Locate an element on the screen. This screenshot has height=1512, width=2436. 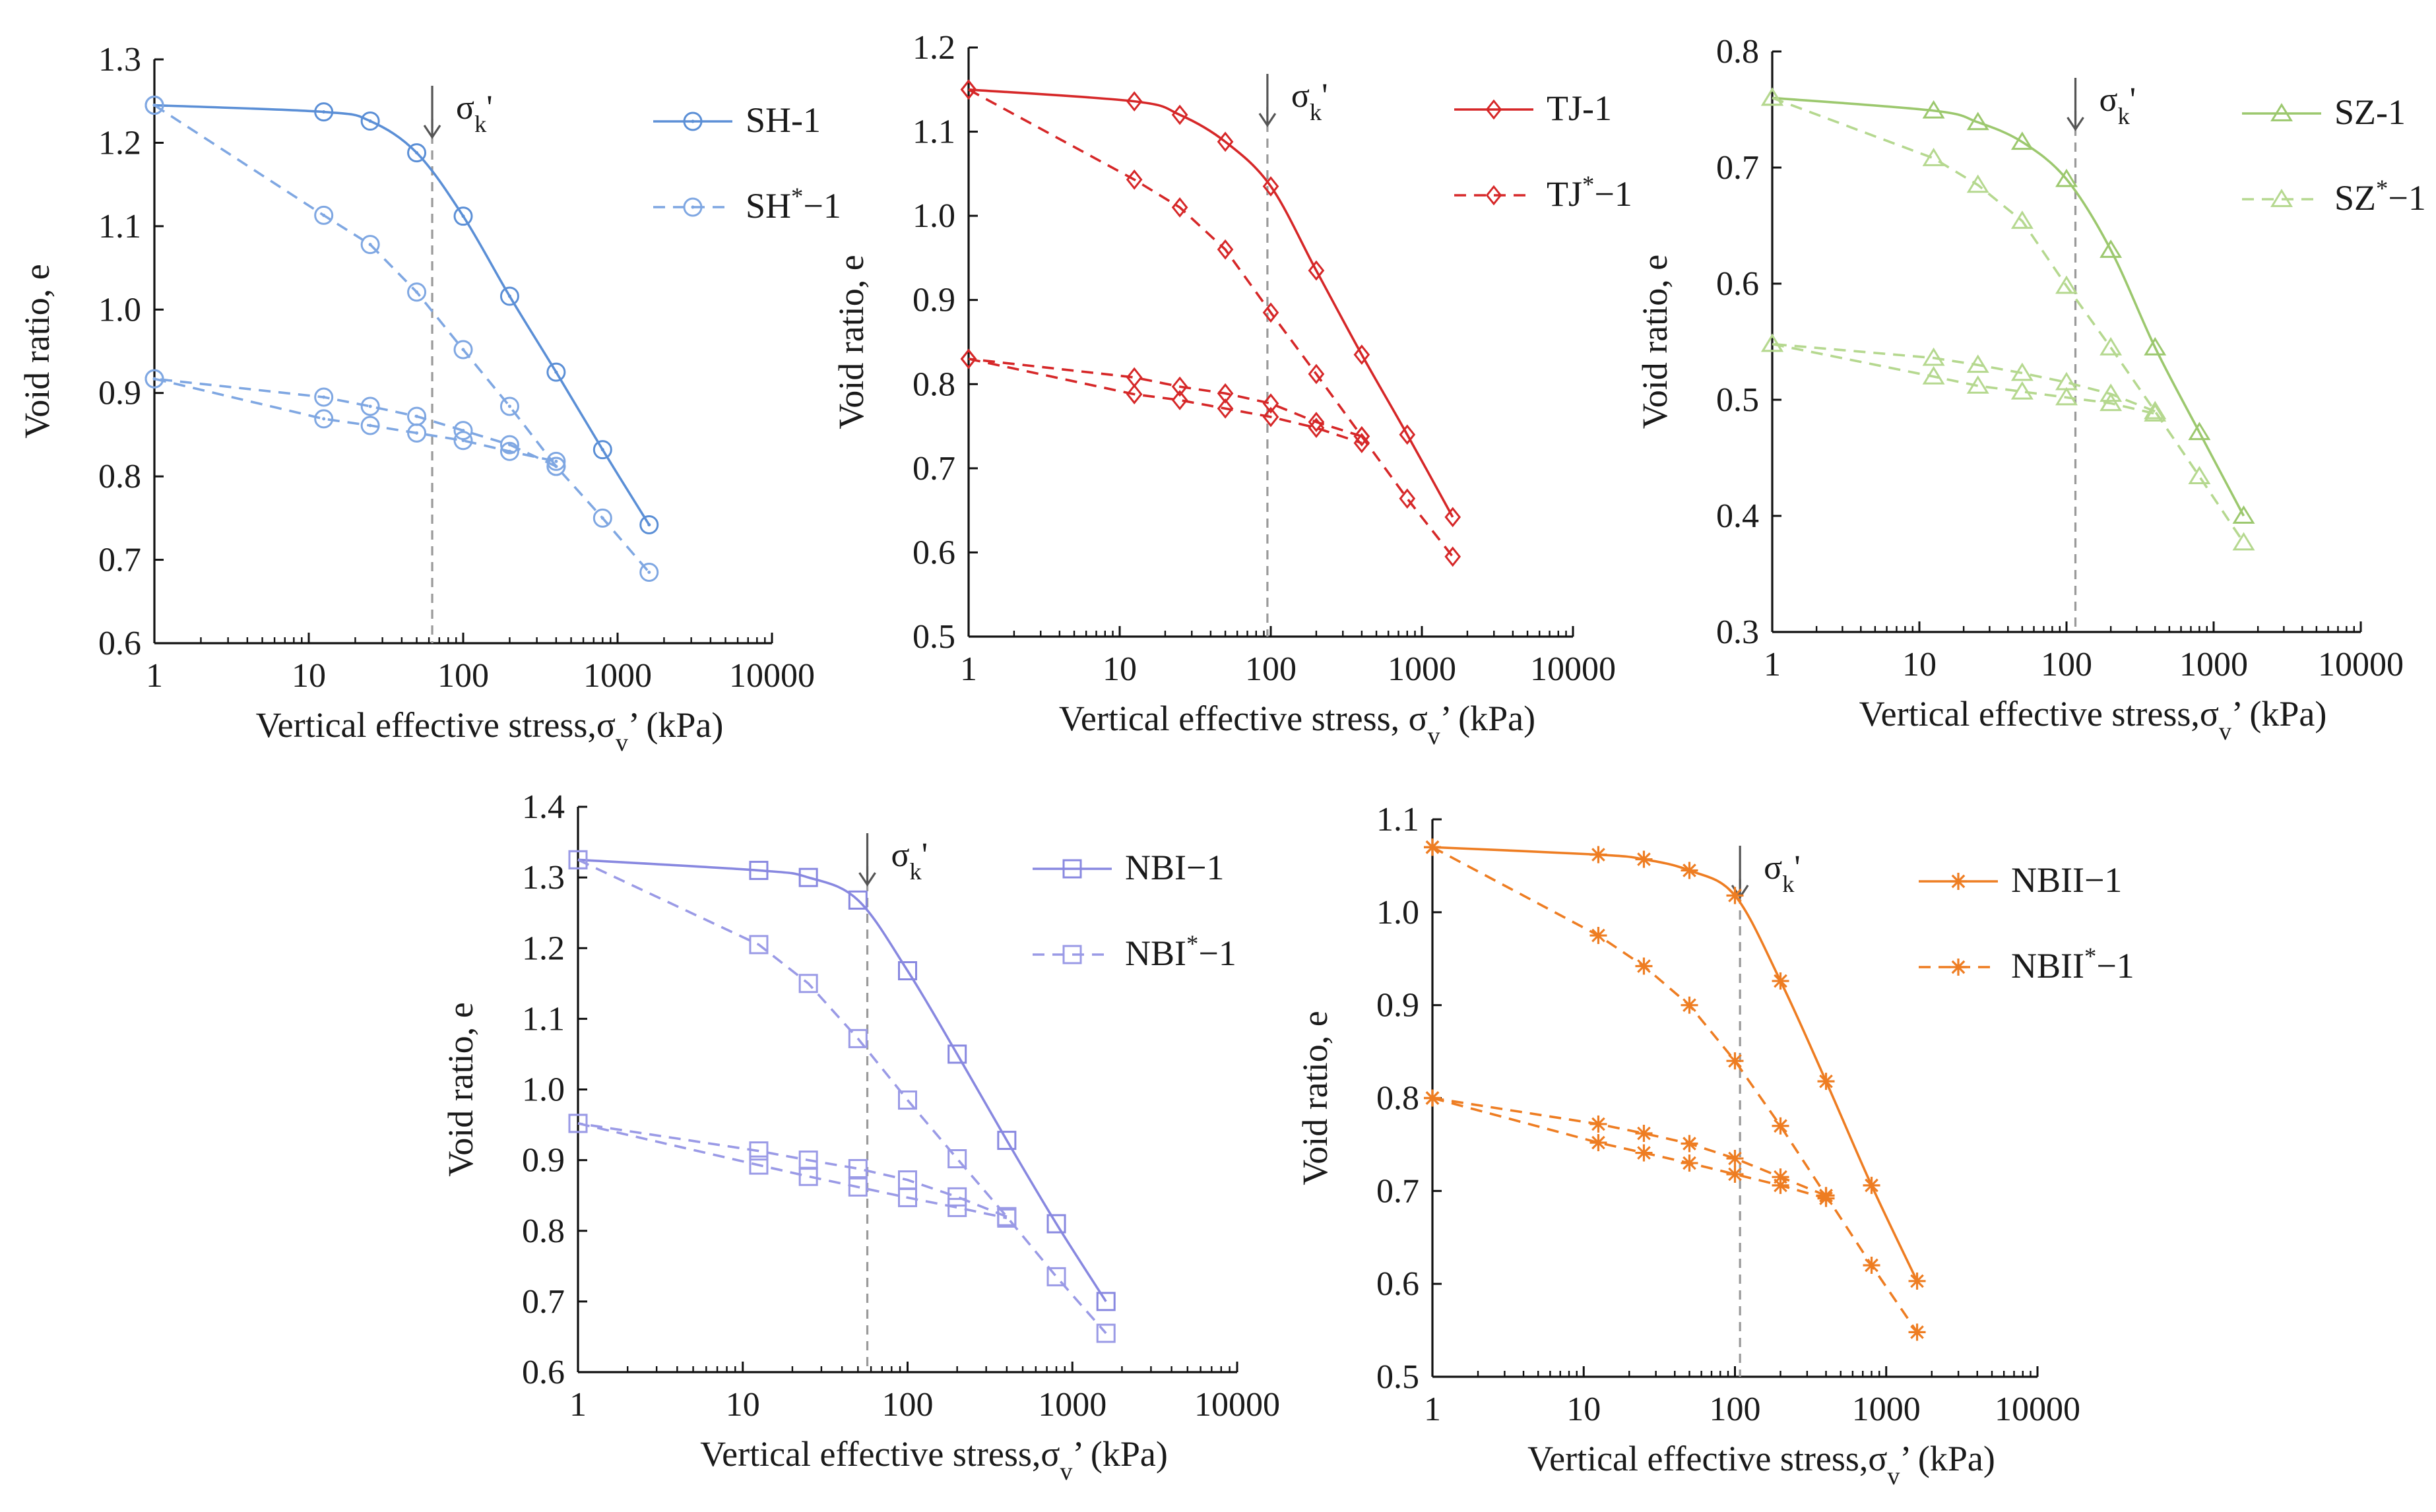
x-axis-title: Vertical effective stress,σv’ (kPa) is located at coordinates (1761, 1464).